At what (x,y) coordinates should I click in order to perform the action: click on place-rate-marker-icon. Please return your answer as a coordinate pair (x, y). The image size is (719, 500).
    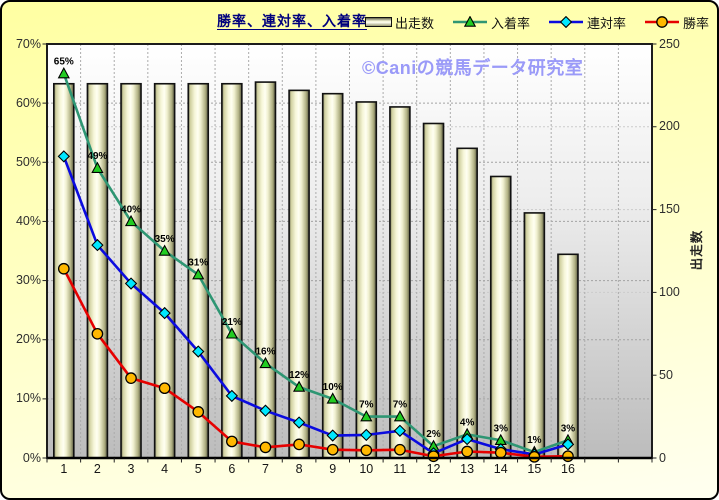
    Looking at the image, I should click on (470, 22).